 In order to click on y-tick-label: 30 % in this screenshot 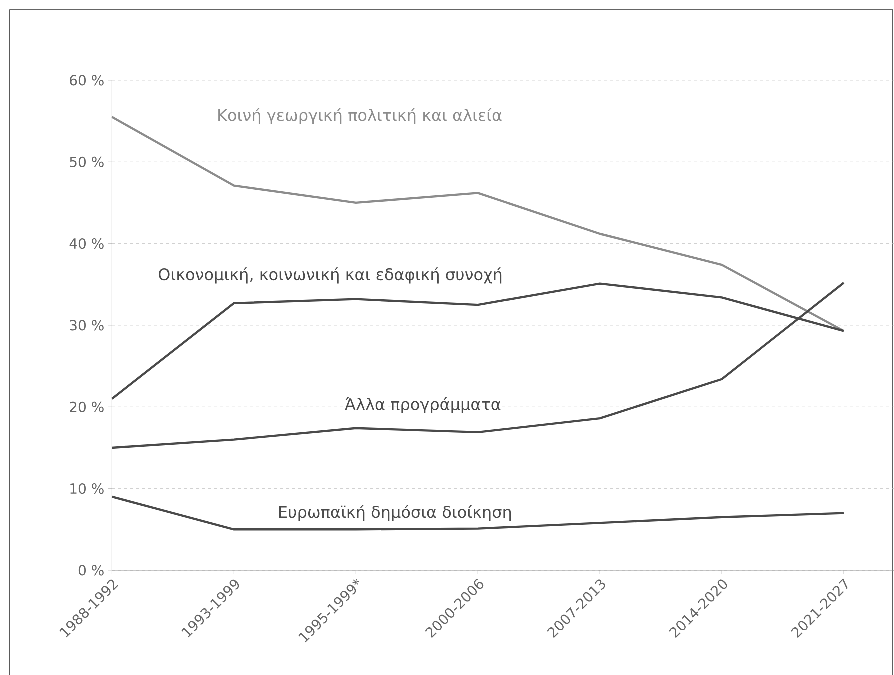, I will do `click(87, 325)`.